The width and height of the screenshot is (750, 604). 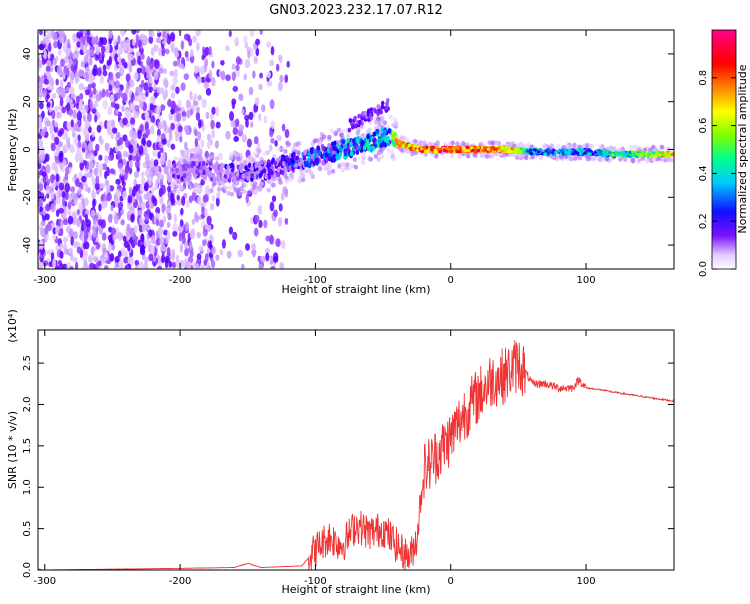 I want to click on snr-y-axis-label: SNR (10 * v/v), so click(x=12, y=450).